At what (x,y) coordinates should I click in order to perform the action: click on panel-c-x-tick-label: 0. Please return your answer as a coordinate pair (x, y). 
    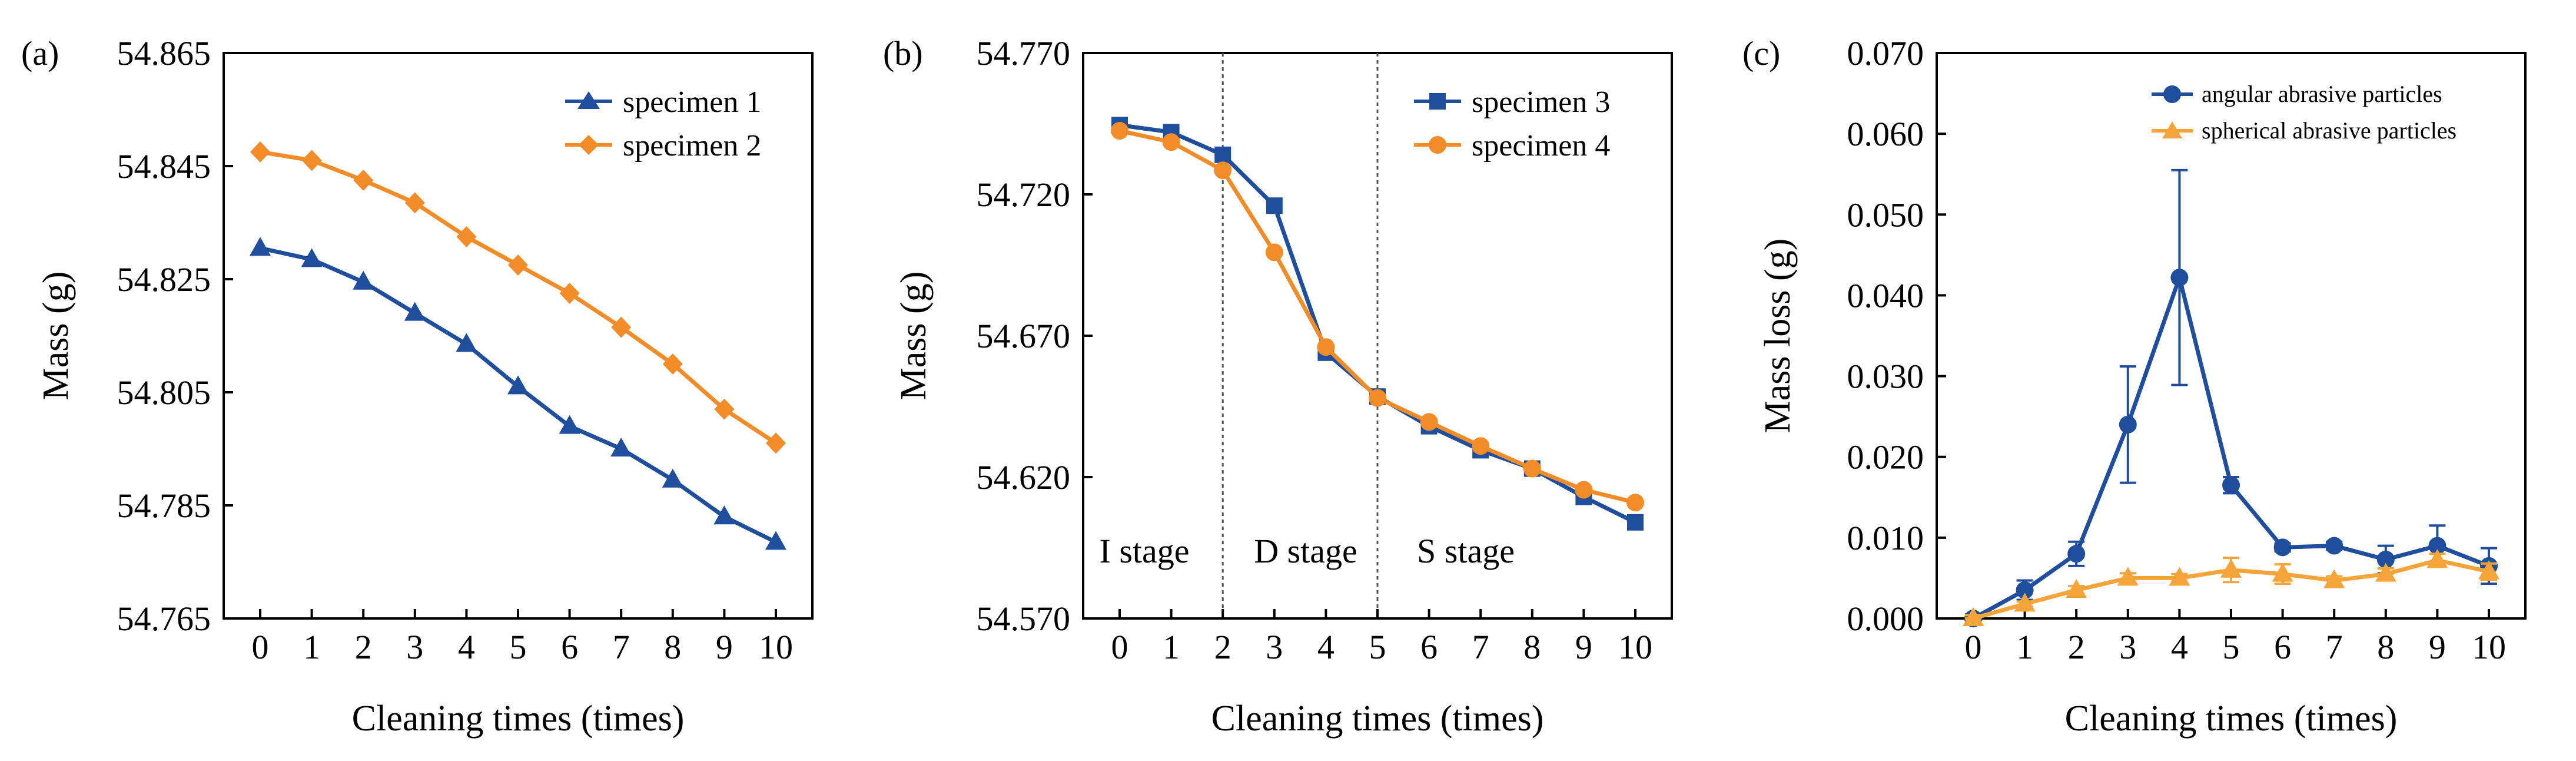
    Looking at the image, I should click on (1973, 647).